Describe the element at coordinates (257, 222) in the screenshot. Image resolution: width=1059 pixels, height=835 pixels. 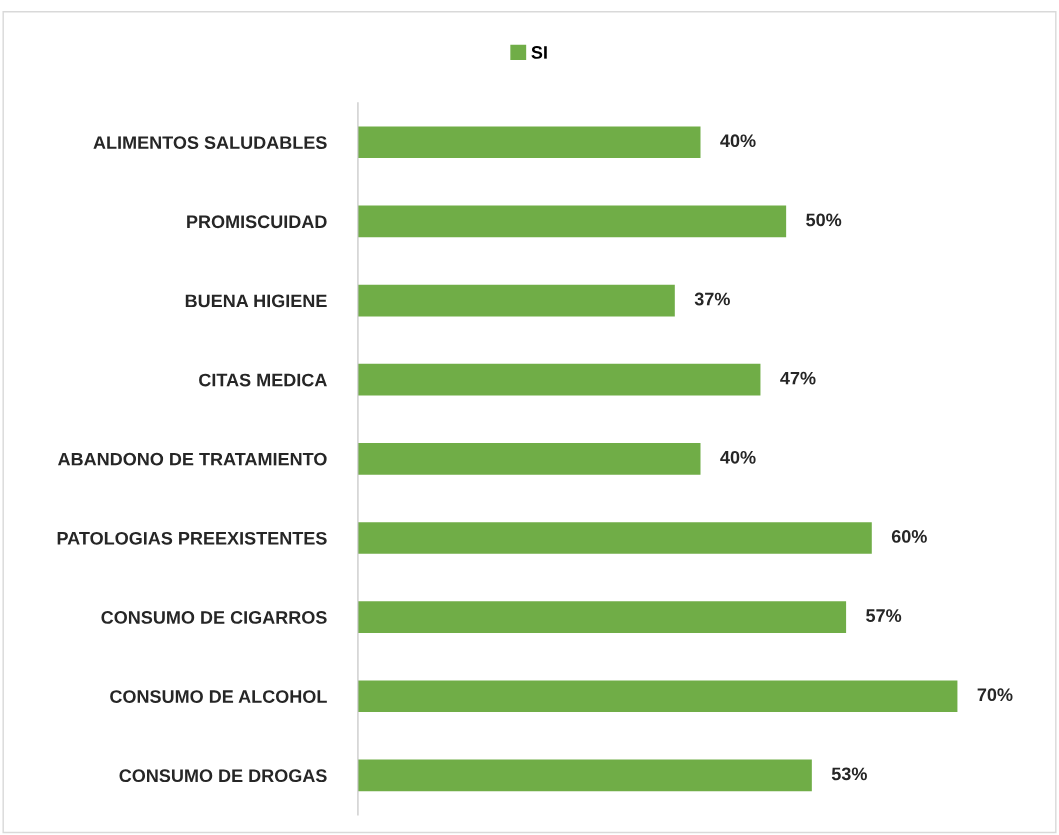
I see `y-tick-label: PROMISCUIDAD` at that location.